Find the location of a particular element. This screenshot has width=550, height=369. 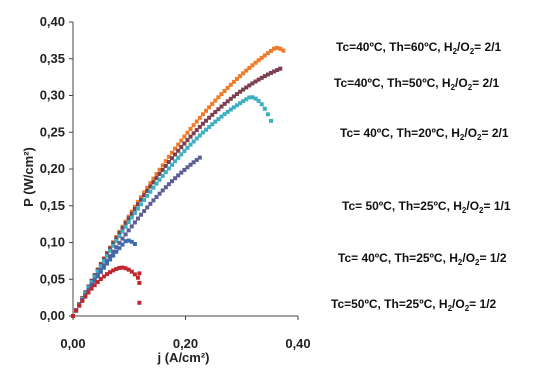

y-tick-label: 0,05 is located at coordinates (52, 278).